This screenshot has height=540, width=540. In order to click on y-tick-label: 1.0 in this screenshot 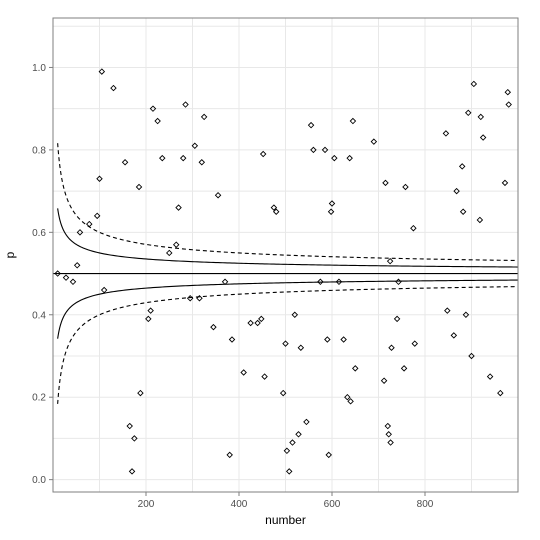, I will do `click(39, 68)`.